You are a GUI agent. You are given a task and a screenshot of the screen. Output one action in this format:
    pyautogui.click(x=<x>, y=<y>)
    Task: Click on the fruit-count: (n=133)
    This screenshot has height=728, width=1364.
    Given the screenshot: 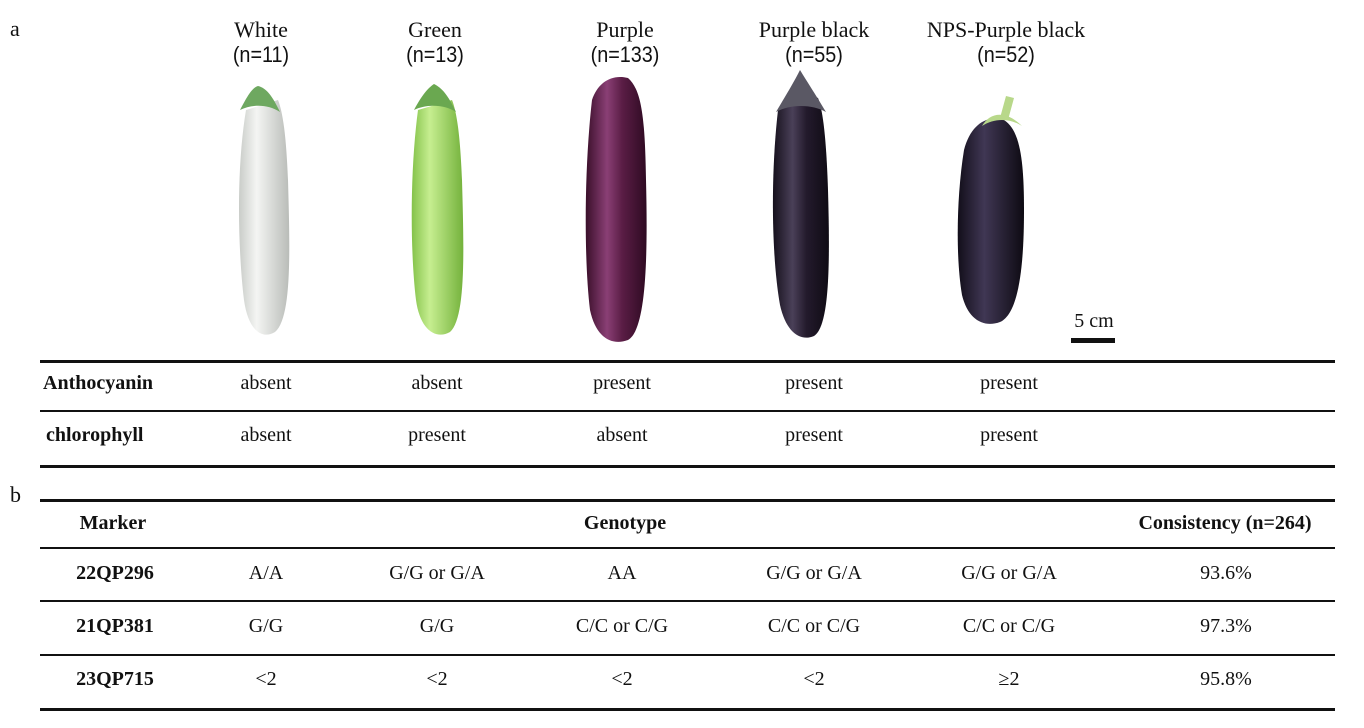 What is the action you would take?
    pyautogui.click(x=625, y=54)
    